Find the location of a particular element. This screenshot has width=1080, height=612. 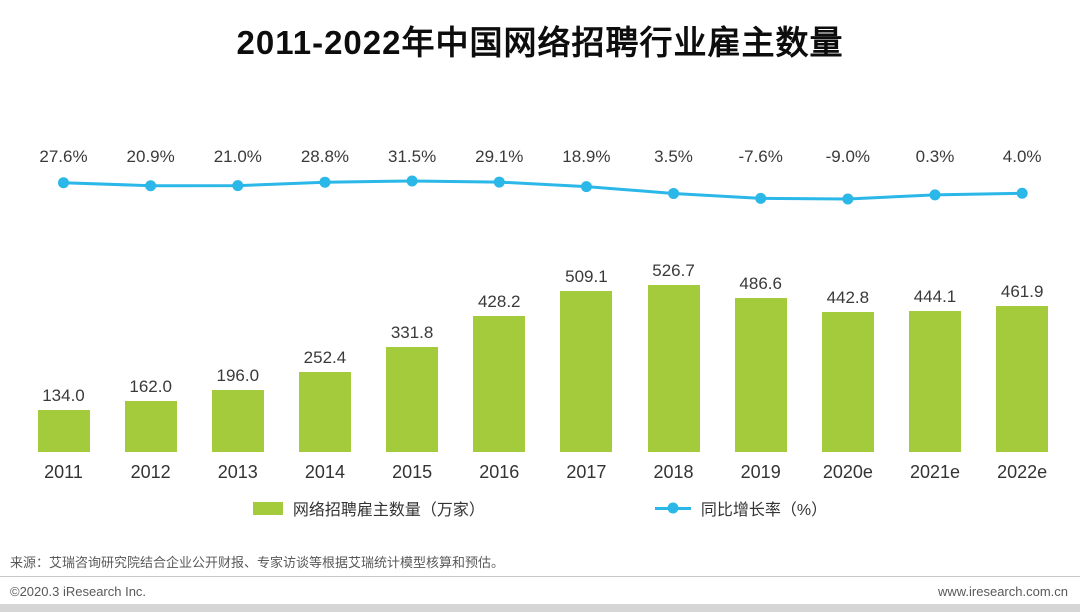

growth-rate-label: 4.0% is located at coordinates (1022, 156).